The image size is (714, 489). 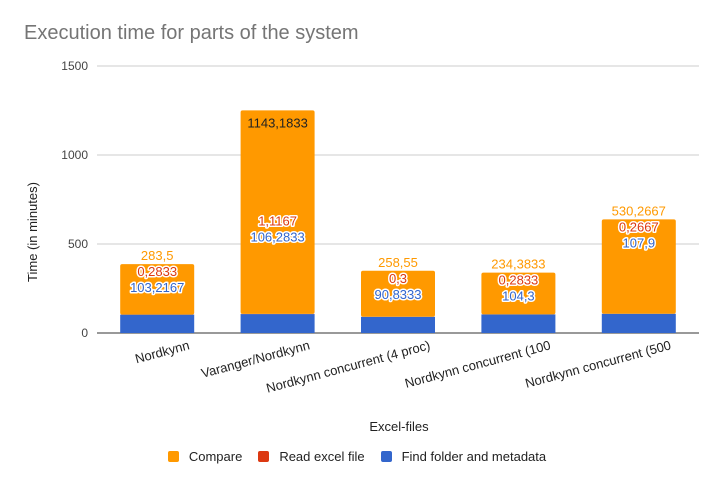 What do you see at coordinates (474, 456) in the screenshot?
I see `legend-label: Find folder and metadata` at bounding box center [474, 456].